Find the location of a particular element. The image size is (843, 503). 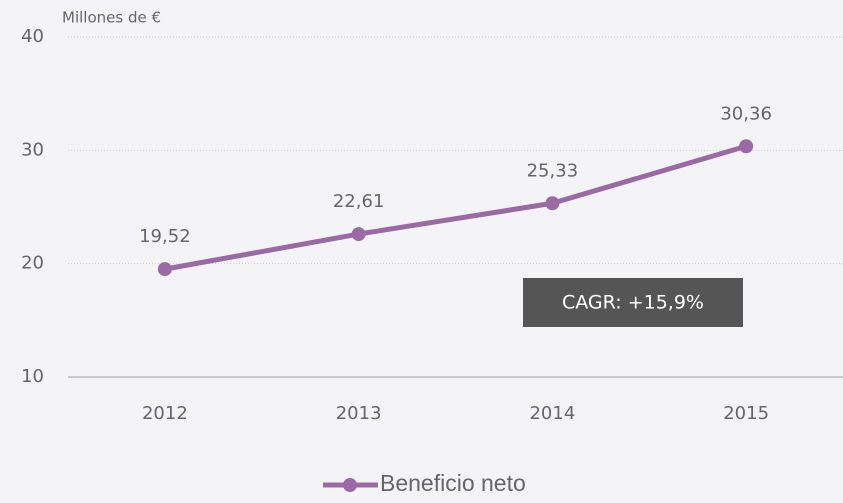

legend-label: Beneficio neto is located at coordinates (453, 483).